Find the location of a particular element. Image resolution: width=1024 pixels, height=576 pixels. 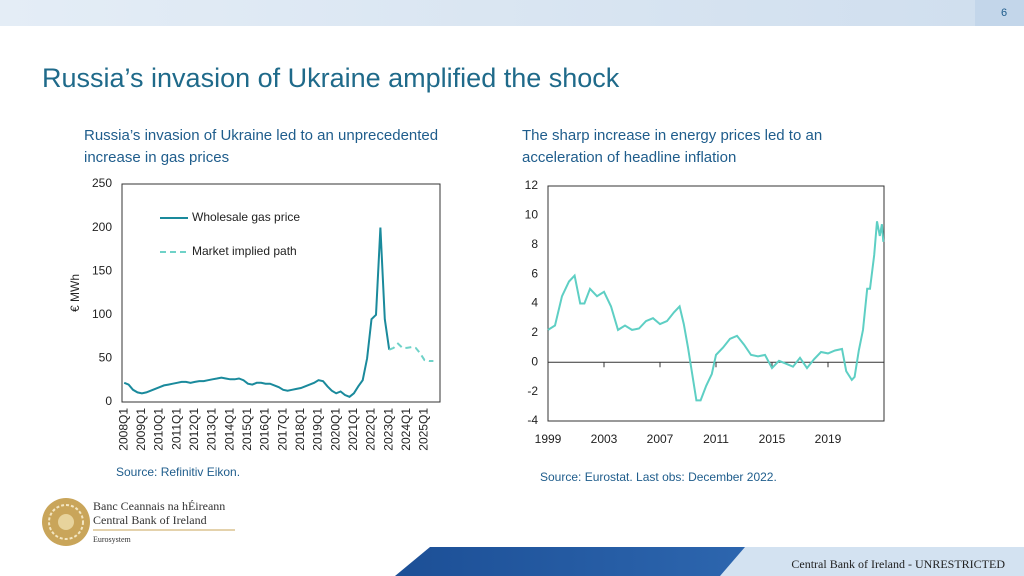

x-tick-label: 2025Q1 is located at coordinates (424, 429).